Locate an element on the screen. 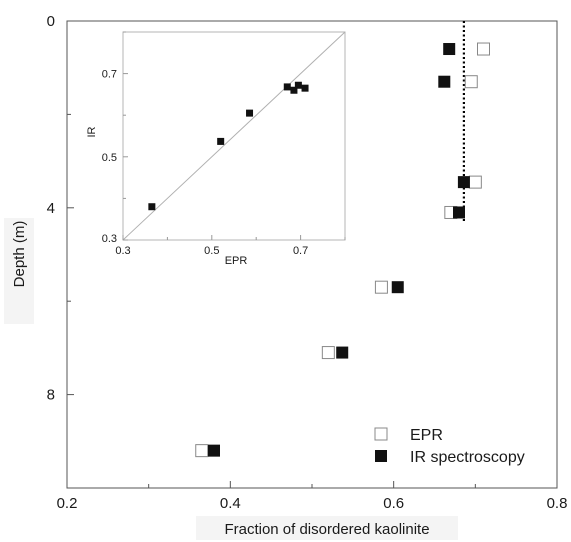  y-tick-label: 8 is located at coordinates (51, 395).